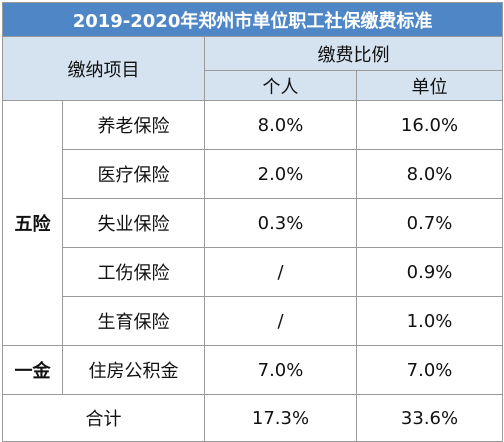 The width and height of the screenshot is (504, 442). I want to click on total-row: 合计 17.3% 33.6%, so click(253, 418).